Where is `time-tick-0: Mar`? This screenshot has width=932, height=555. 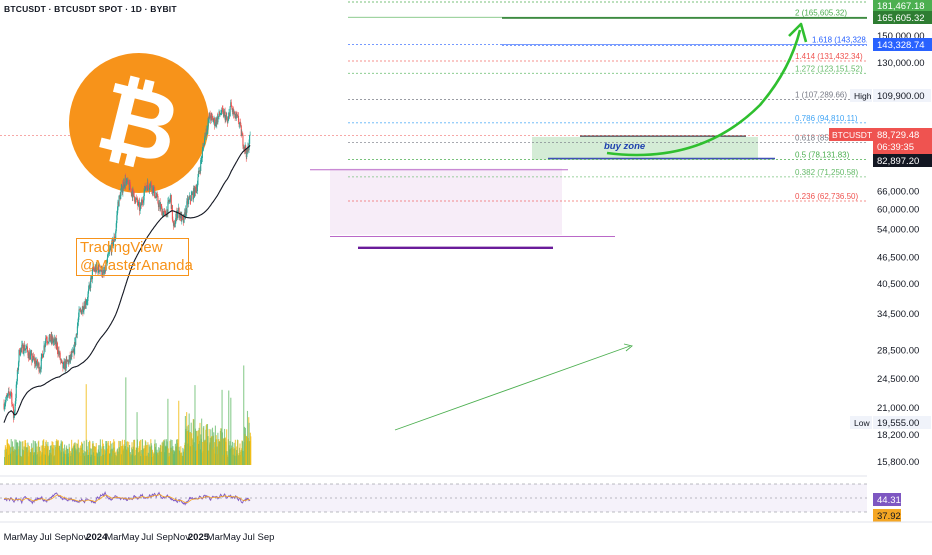
time-tick-0: Mar is located at coordinates (12, 537).